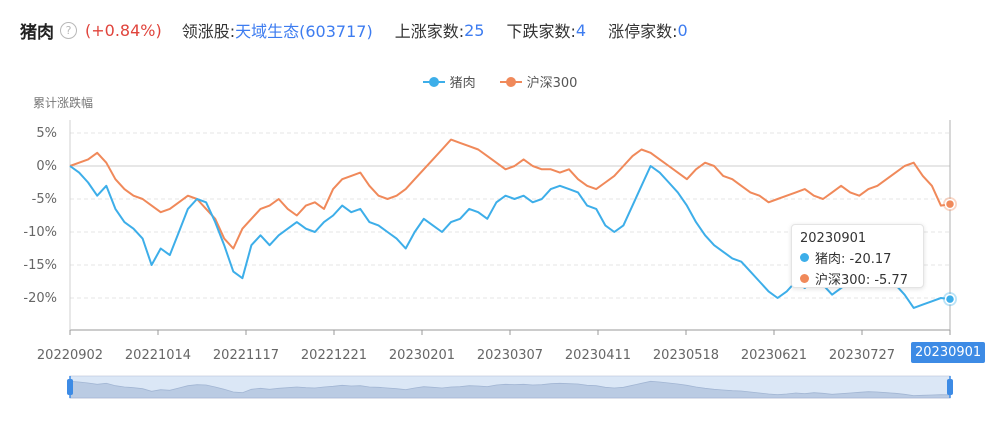 Image resolution: width=1000 pixels, height=423 pixels. I want to click on legend-item-pork: 猪肉, so click(449, 81).